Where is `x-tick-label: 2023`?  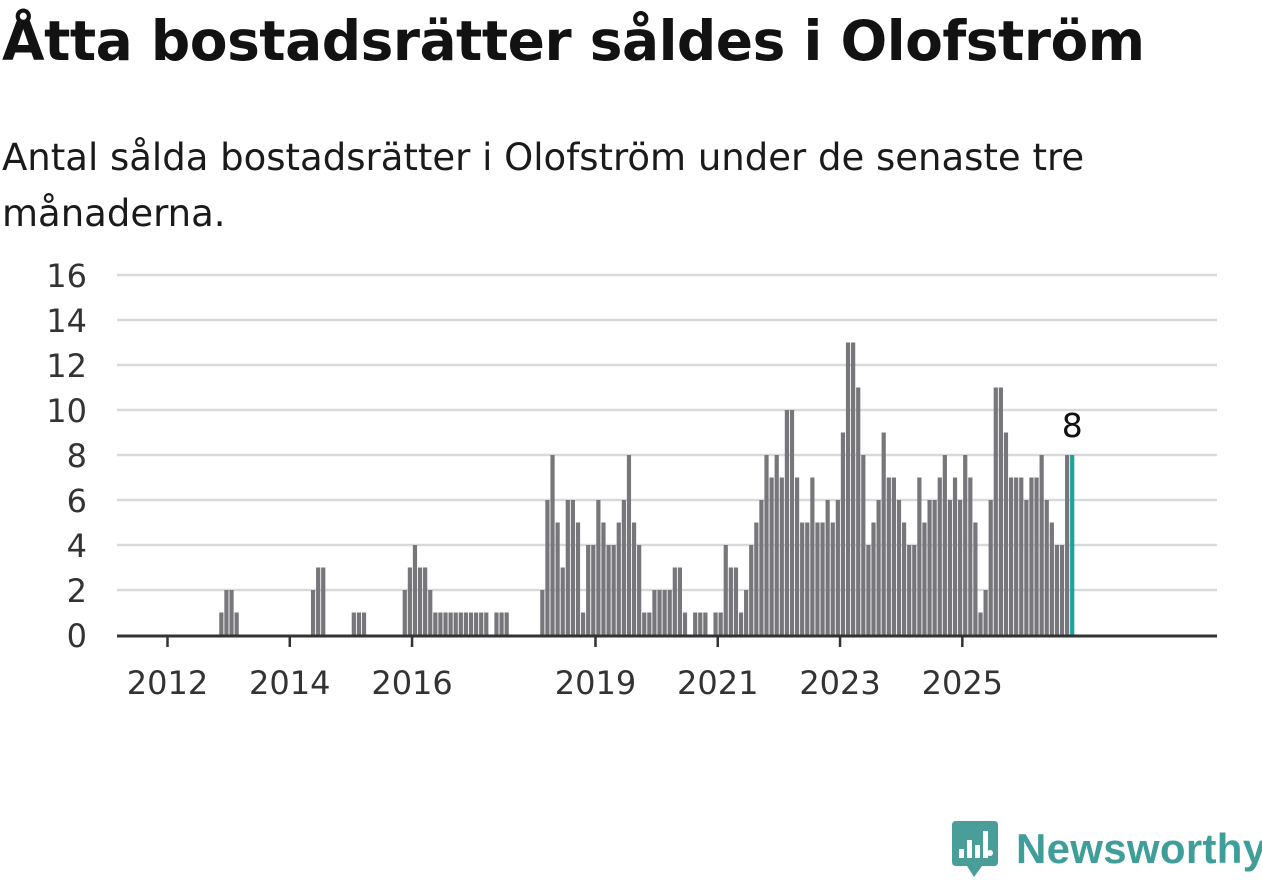
x-tick-label: 2023 is located at coordinates (839, 683).